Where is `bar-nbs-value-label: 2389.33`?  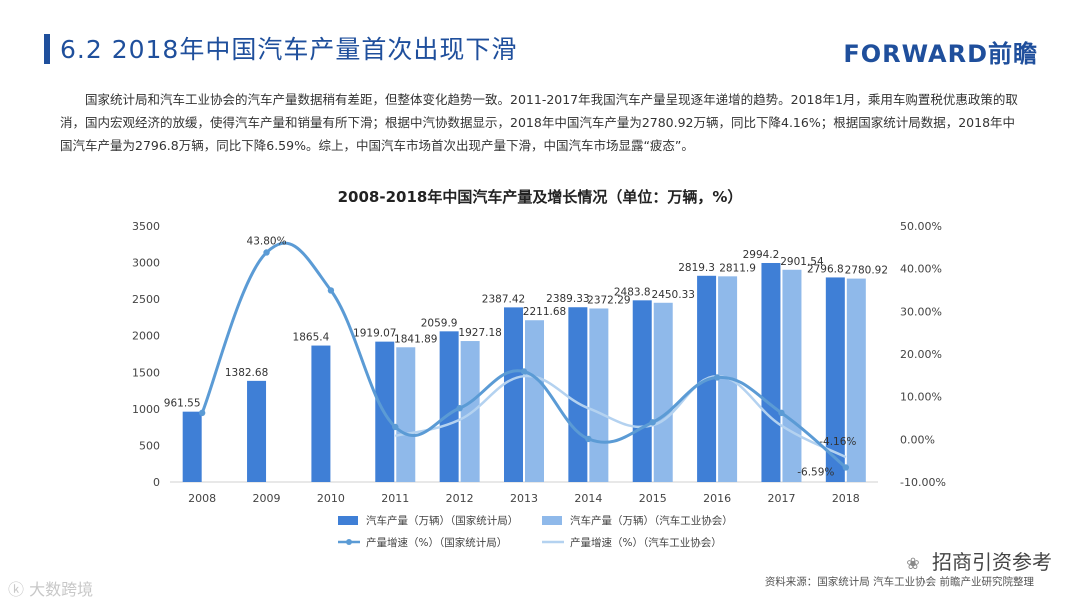
bar-nbs-value-label: 2389.33 is located at coordinates (567, 299).